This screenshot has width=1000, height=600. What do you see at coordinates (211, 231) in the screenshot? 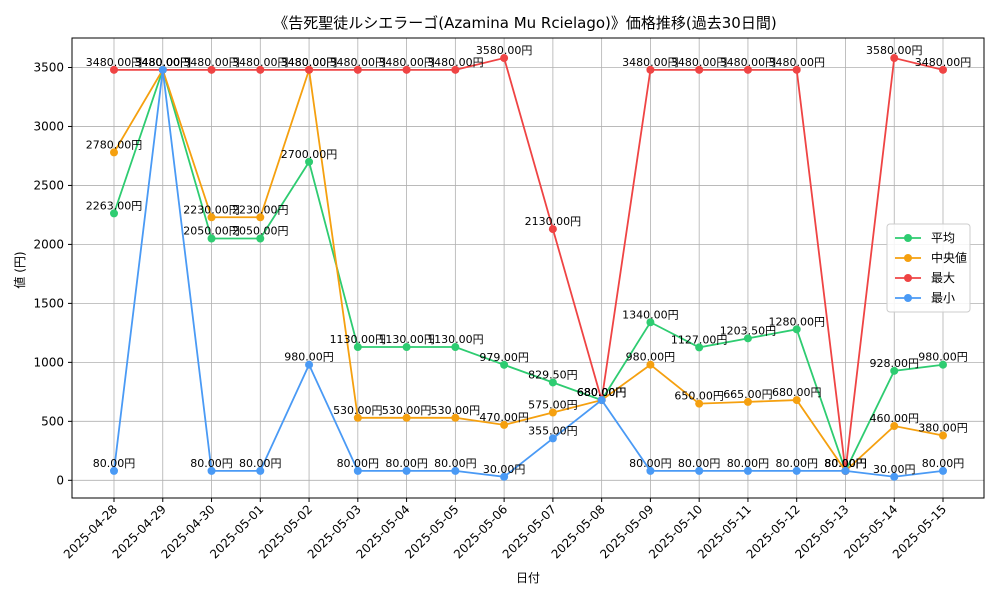
I see `data-label: 2050.00円` at bounding box center [211, 231].